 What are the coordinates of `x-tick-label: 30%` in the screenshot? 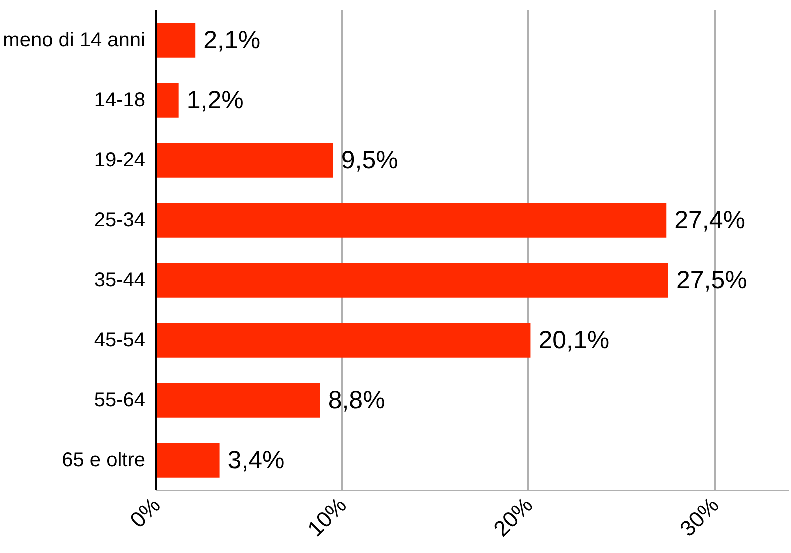 It's located at (699, 517).